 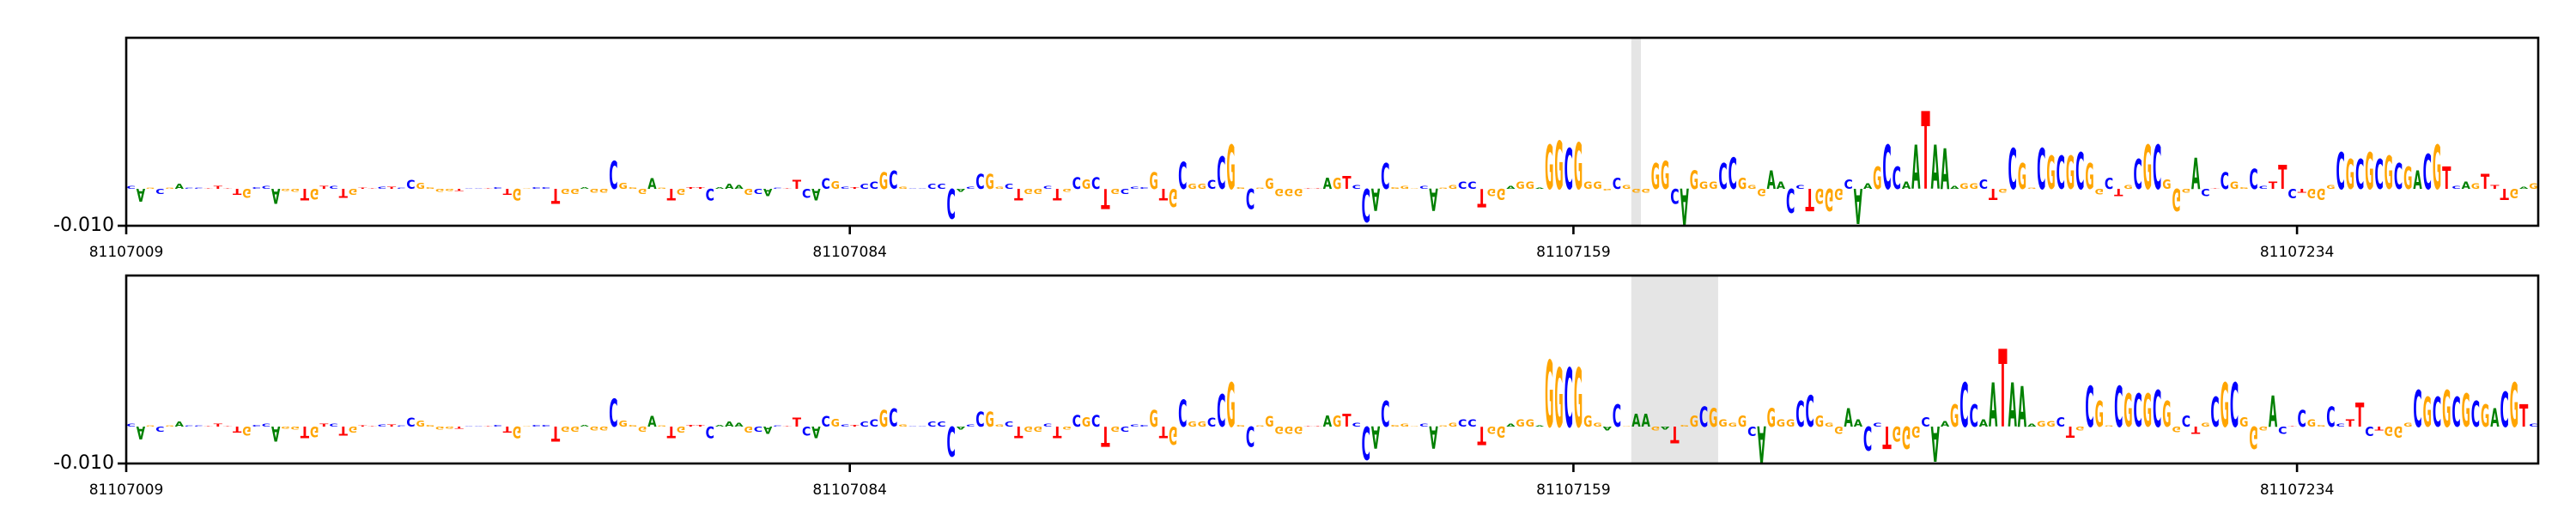 What do you see at coordinates (850, 490) in the screenshot?
I see `x-tick-label: 81107084` at bounding box center [850, 490].